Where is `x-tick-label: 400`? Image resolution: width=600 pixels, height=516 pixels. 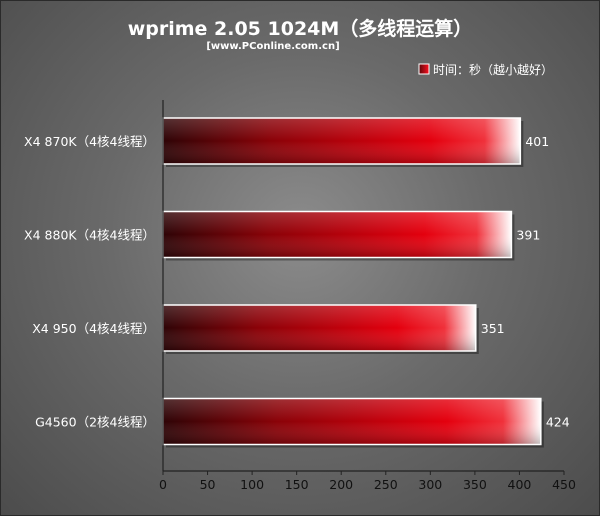
x-tick-label: 400 is located at coordinates (520, 484).